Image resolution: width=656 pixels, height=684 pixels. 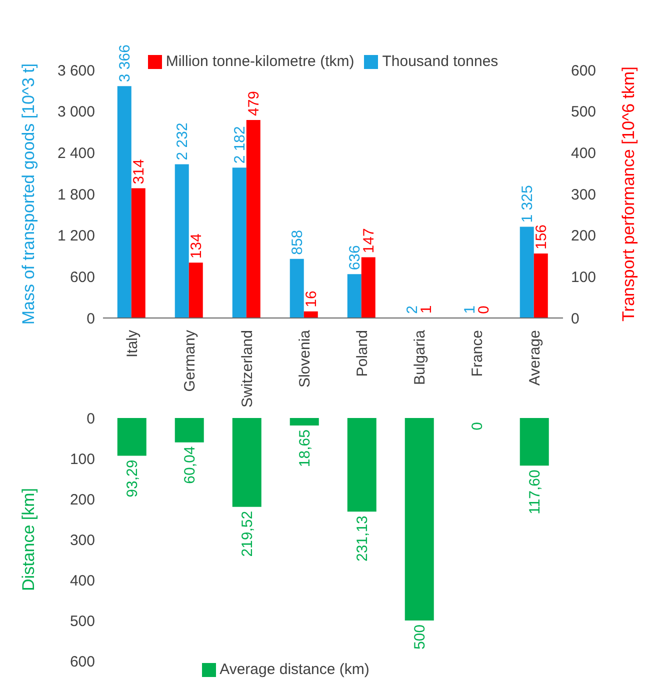 I want to click on x-tick-label: France, so click(x=477, y=353).